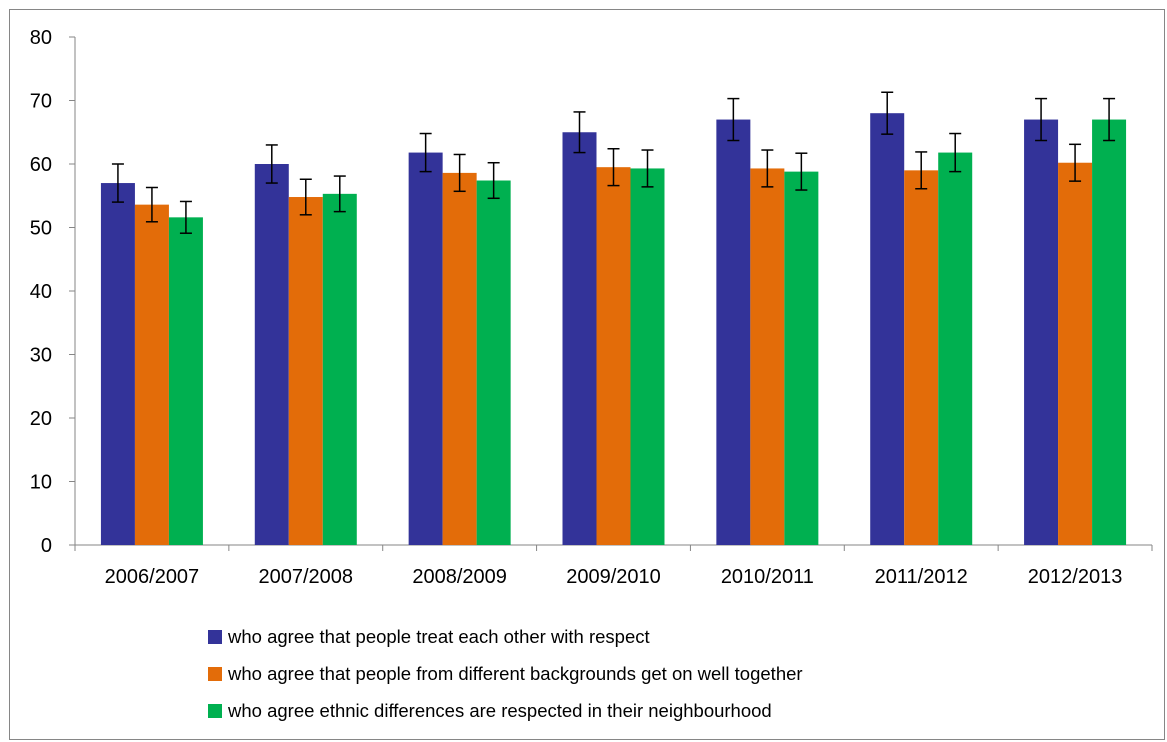 This screenshot has width=1167, height=742. I want to click on y-tick-label: 50, so click(41, 229).